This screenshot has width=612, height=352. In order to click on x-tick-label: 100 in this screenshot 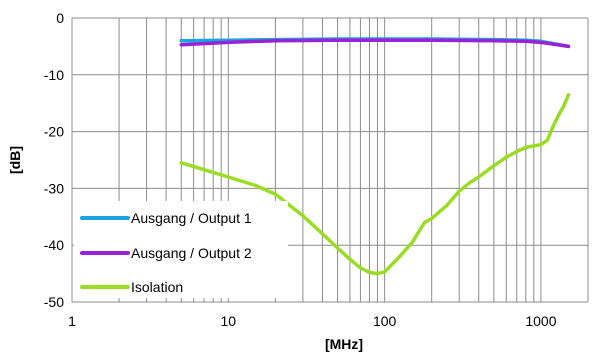, I will do `click(385, 321)`.